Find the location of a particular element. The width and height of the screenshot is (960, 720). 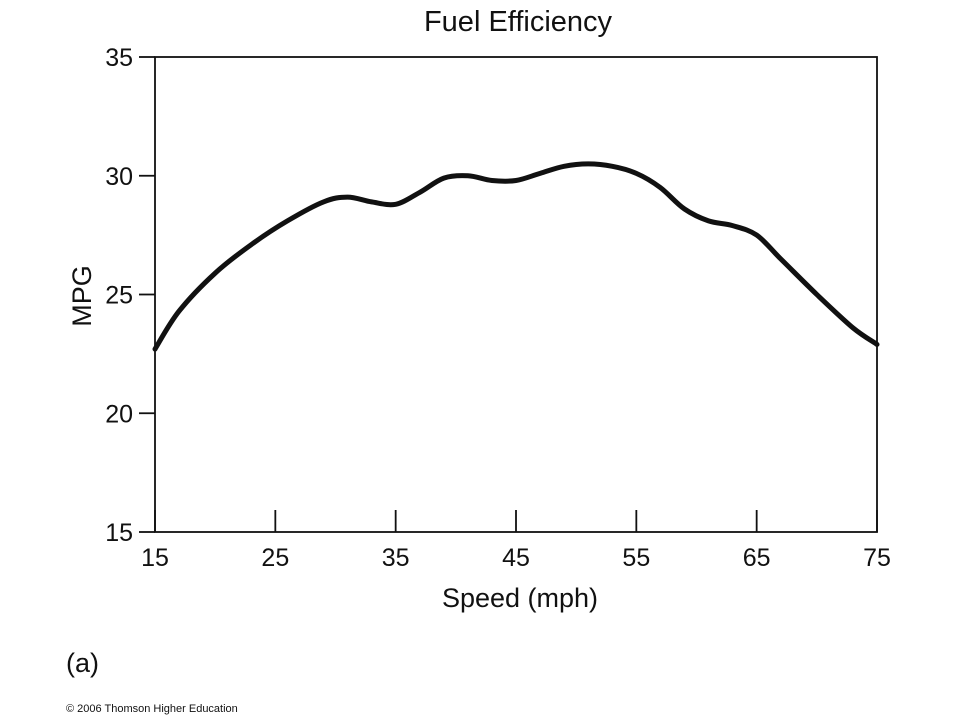

chart-title: Fuel Efficiency is located at coordinates (518, 22).